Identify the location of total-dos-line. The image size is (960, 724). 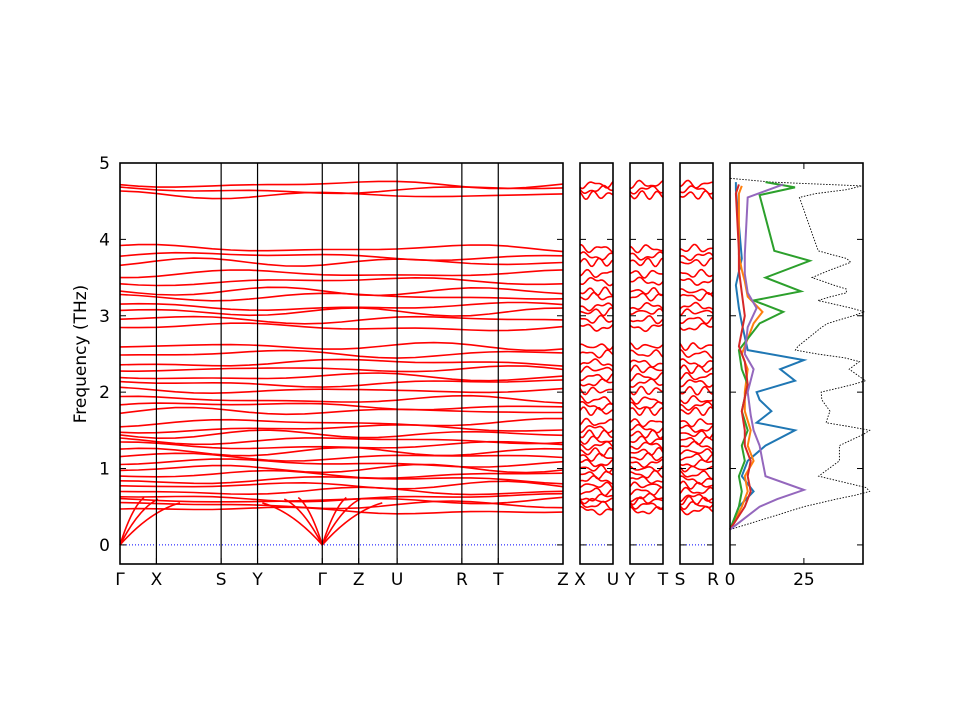
(800, 354).